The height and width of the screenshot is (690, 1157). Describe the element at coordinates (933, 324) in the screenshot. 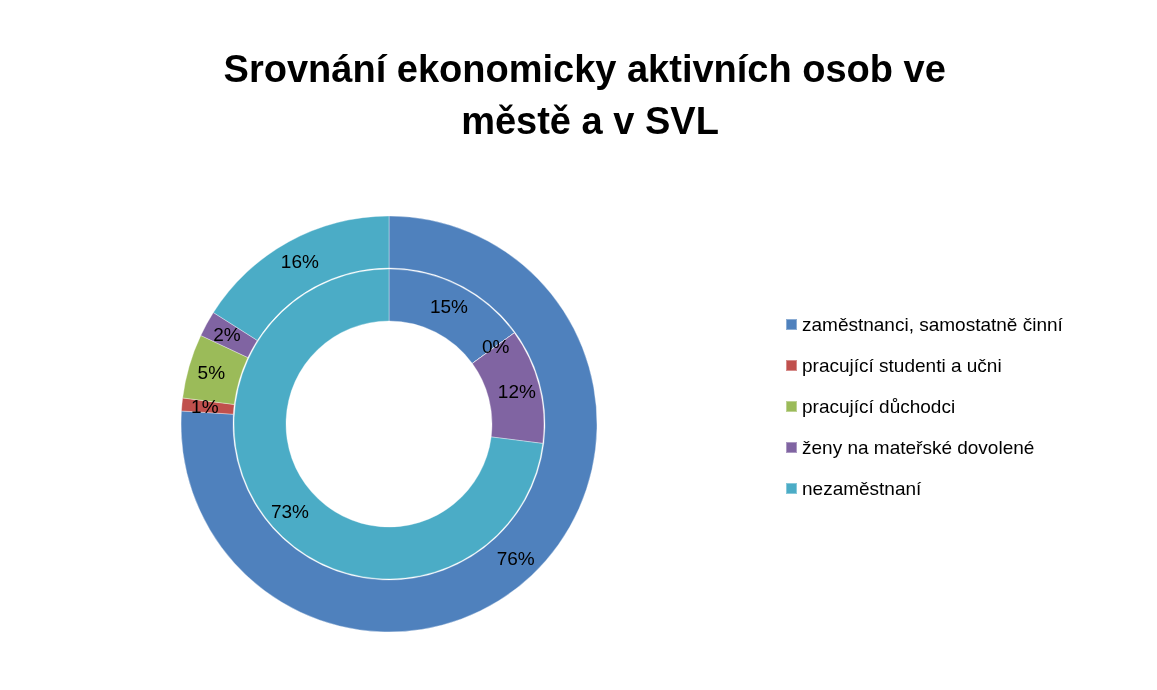

I see `legend-label: zaměstnanci, samostatně činní` at that location.